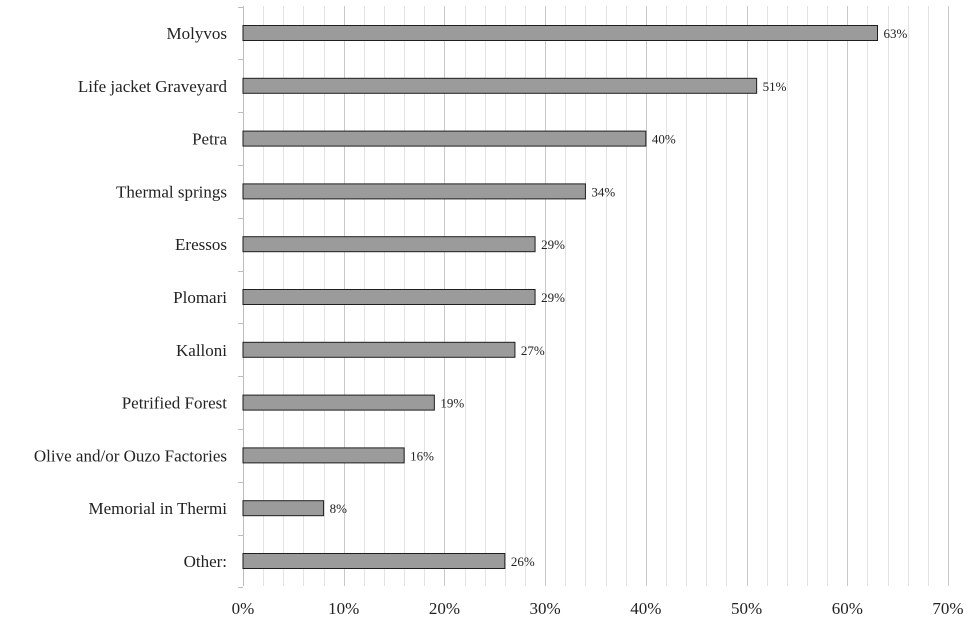 The image size is (967, 618). What do you see at coordinates (343, 608) in the screenshot?
I see `x-tick-label: 10%` at bounding box center [343, 608].